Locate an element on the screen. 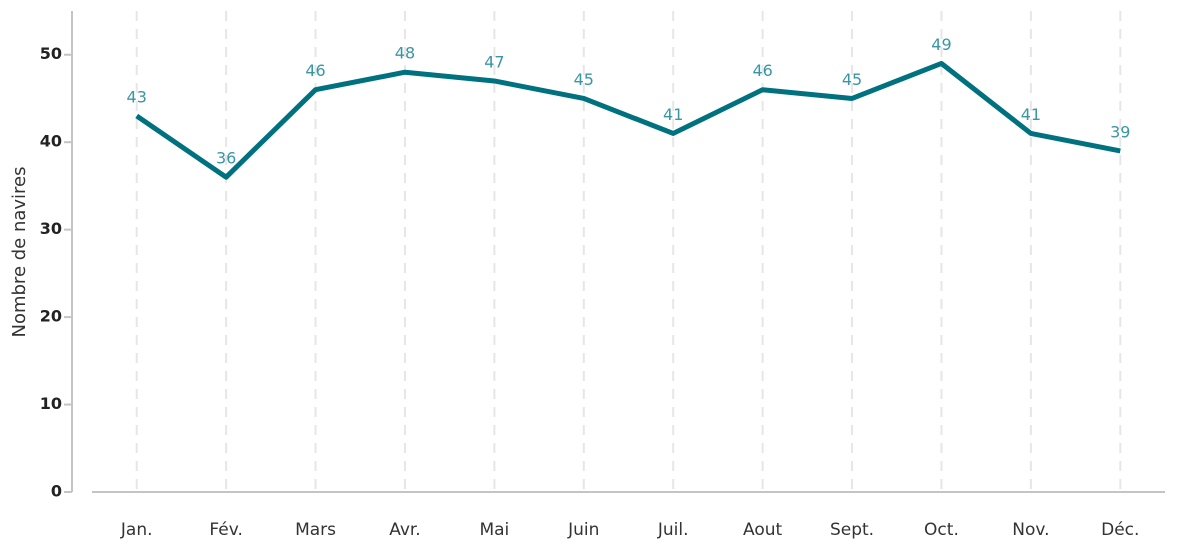  x-tick-label: Jan. is located at coordinates (136, 530).